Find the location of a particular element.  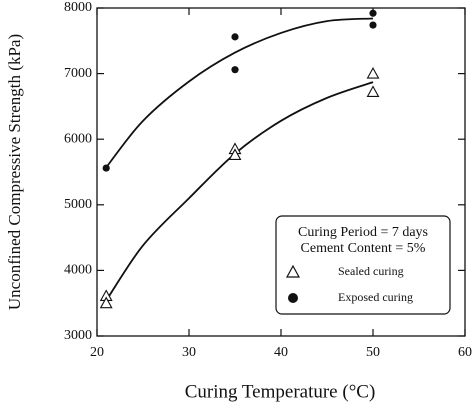

y-axis-label: Unconfined Compressive Strength (kPa) is located at coordinates (14, 172).